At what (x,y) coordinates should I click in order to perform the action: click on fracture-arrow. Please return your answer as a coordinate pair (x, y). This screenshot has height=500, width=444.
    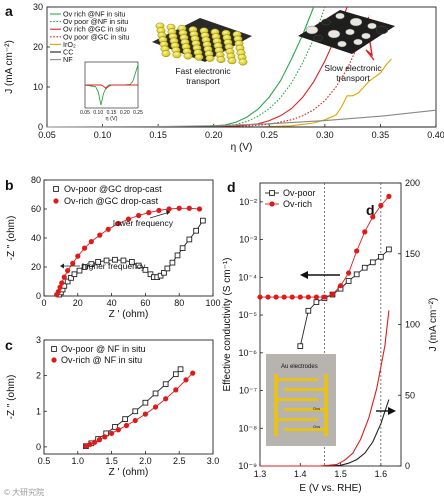
    Looking at the image, I should click on (370, 51).